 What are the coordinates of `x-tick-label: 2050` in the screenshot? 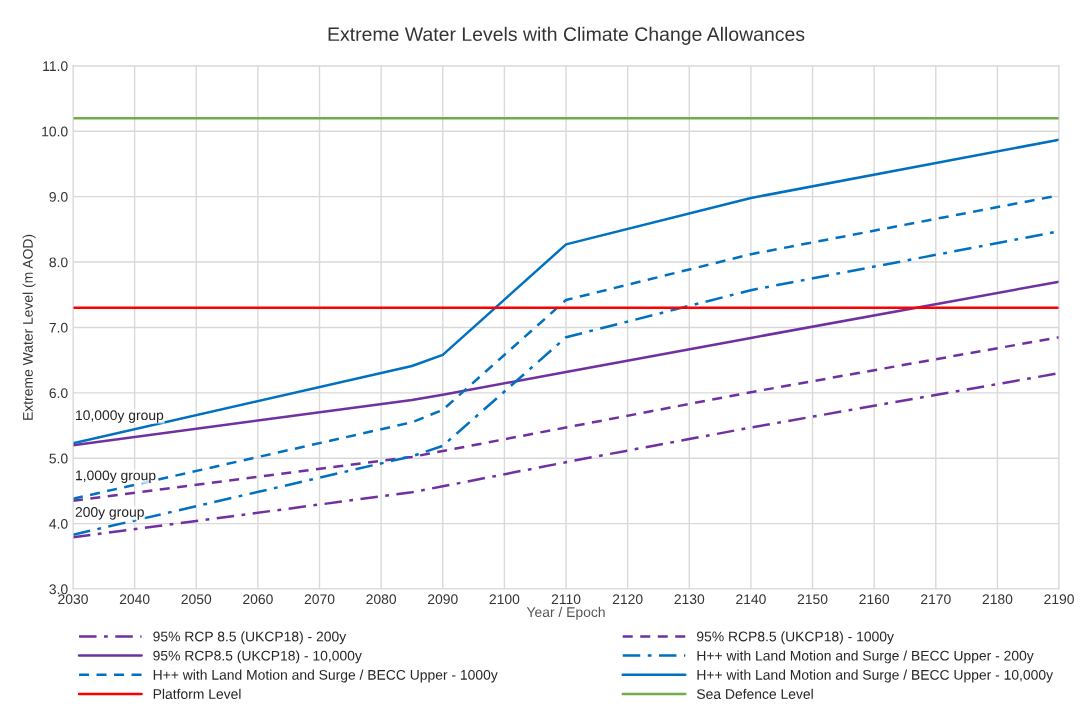 It's located at (196, 599).